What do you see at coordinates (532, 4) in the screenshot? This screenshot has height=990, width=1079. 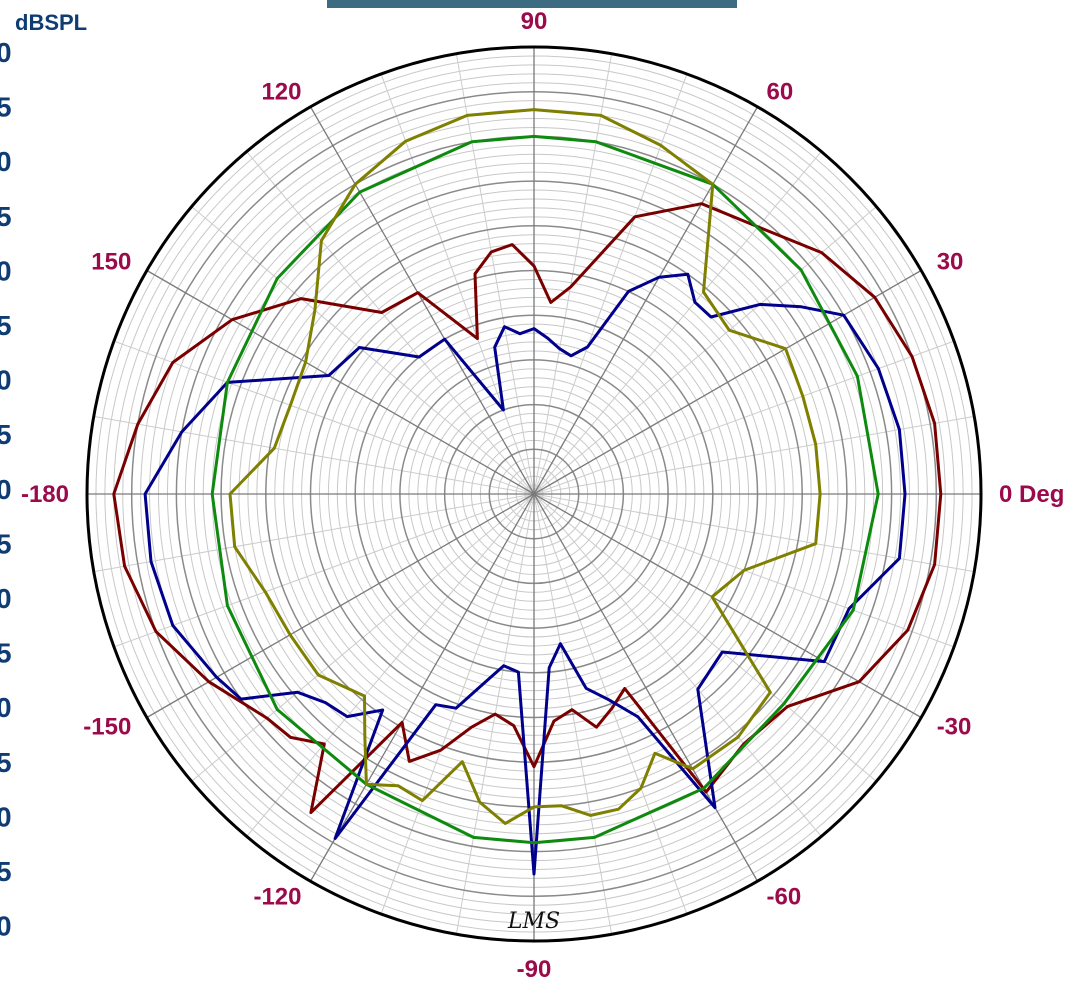 I see `title-bar` at bounding box center [532, 4].